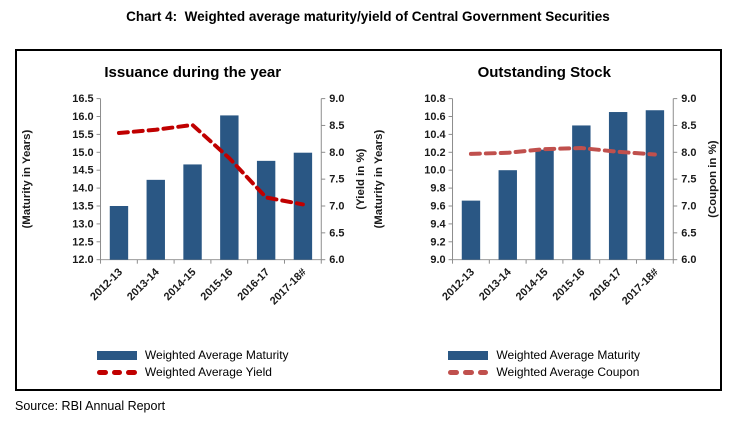  Describe the element at coordinates (83, 242) in the screenshot. I see `svg-text: 12.5` at that location.